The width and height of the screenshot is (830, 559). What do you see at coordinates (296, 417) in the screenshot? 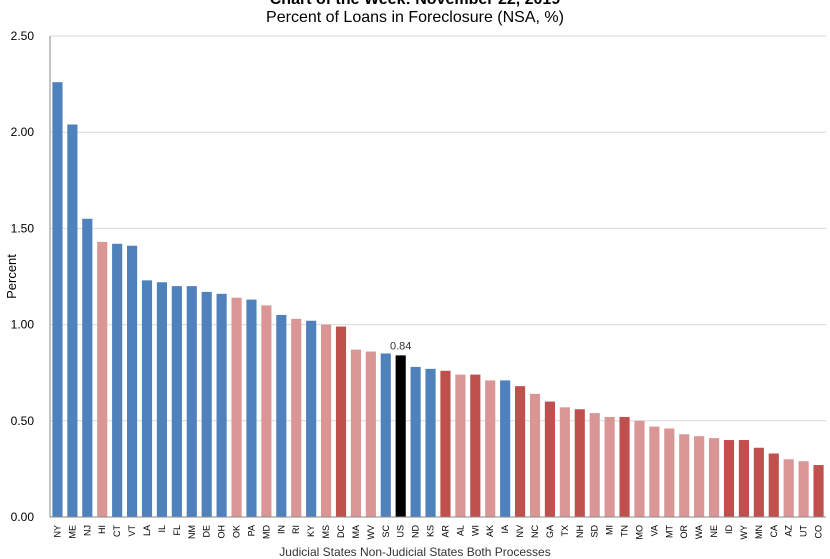
I see `bar-ri` at bounding box center [296, 417].